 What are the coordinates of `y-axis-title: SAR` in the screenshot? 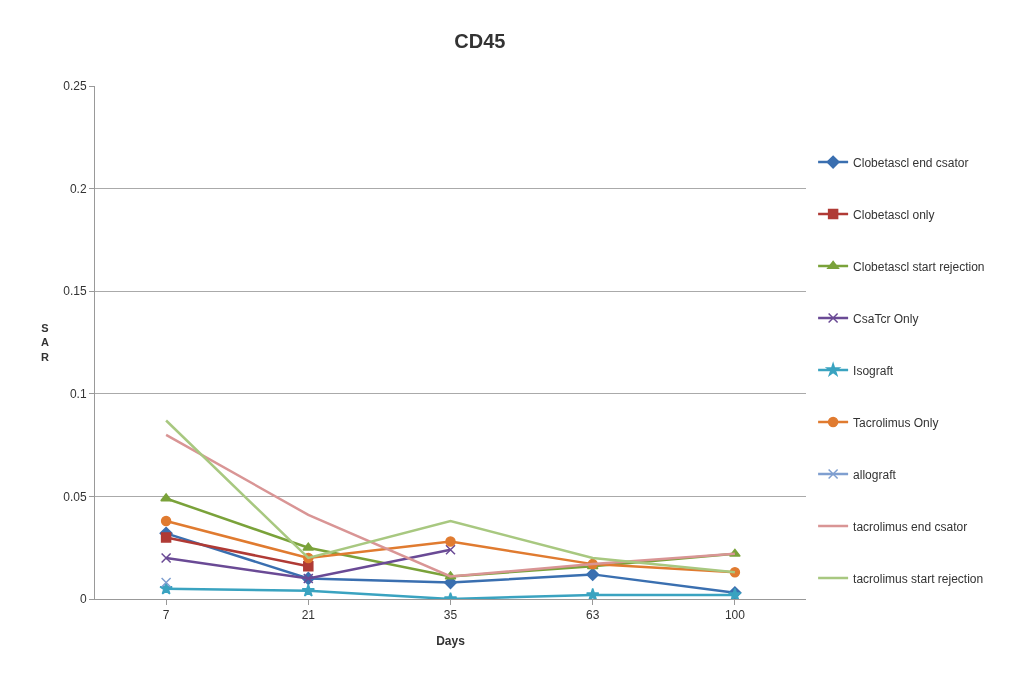 It's located at (45, 342).